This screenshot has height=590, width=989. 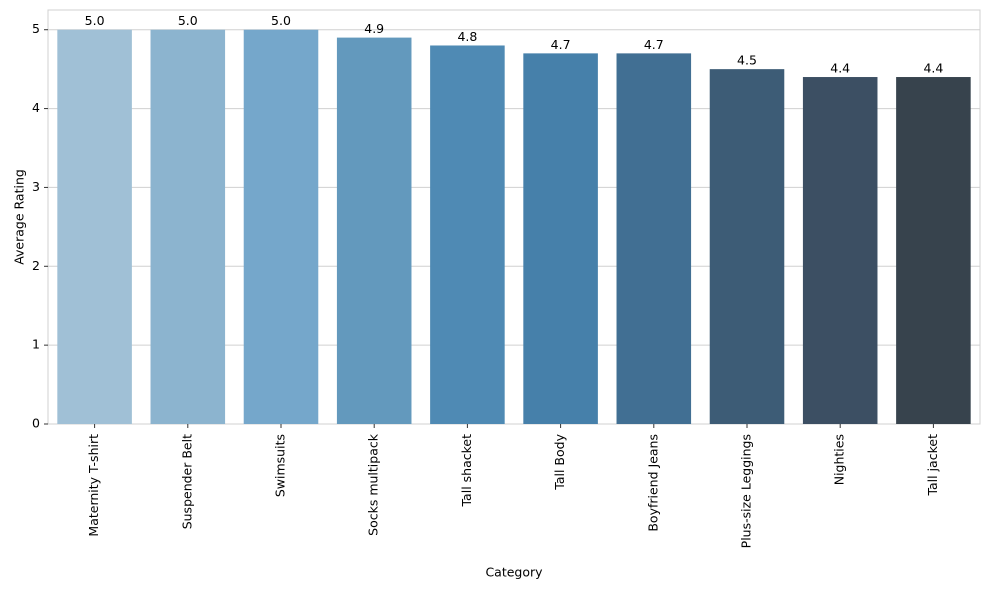 What do you see at coordinates (19, 217) in the screenshot?
I see `y-axis-label: Average Rating` at bounding box center [19, 217].